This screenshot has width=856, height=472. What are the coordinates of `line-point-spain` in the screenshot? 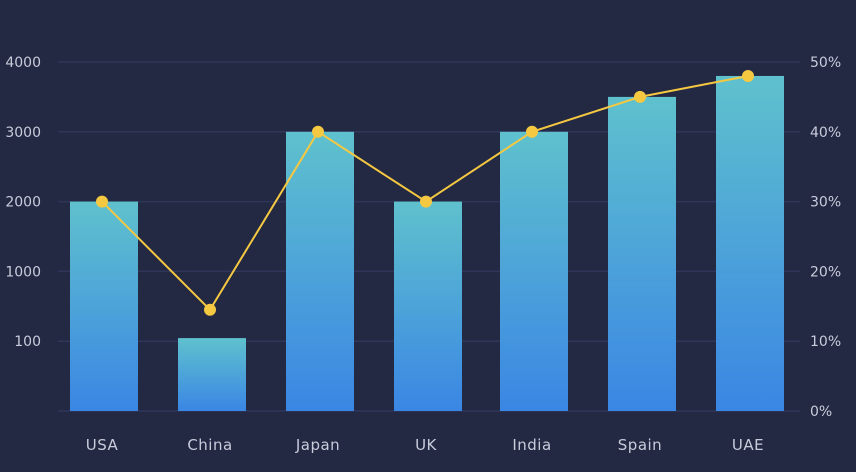 It's located at (640, 96).